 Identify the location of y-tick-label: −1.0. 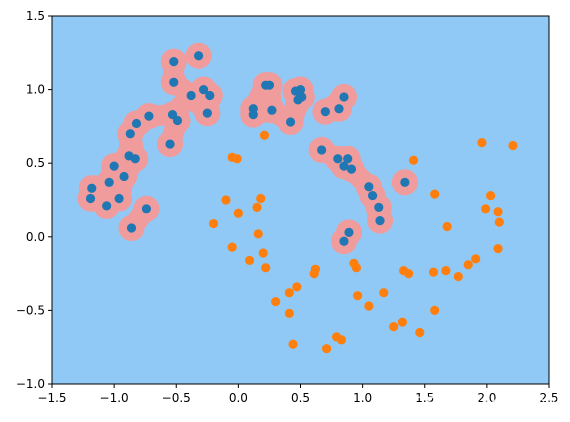
(30, 384).